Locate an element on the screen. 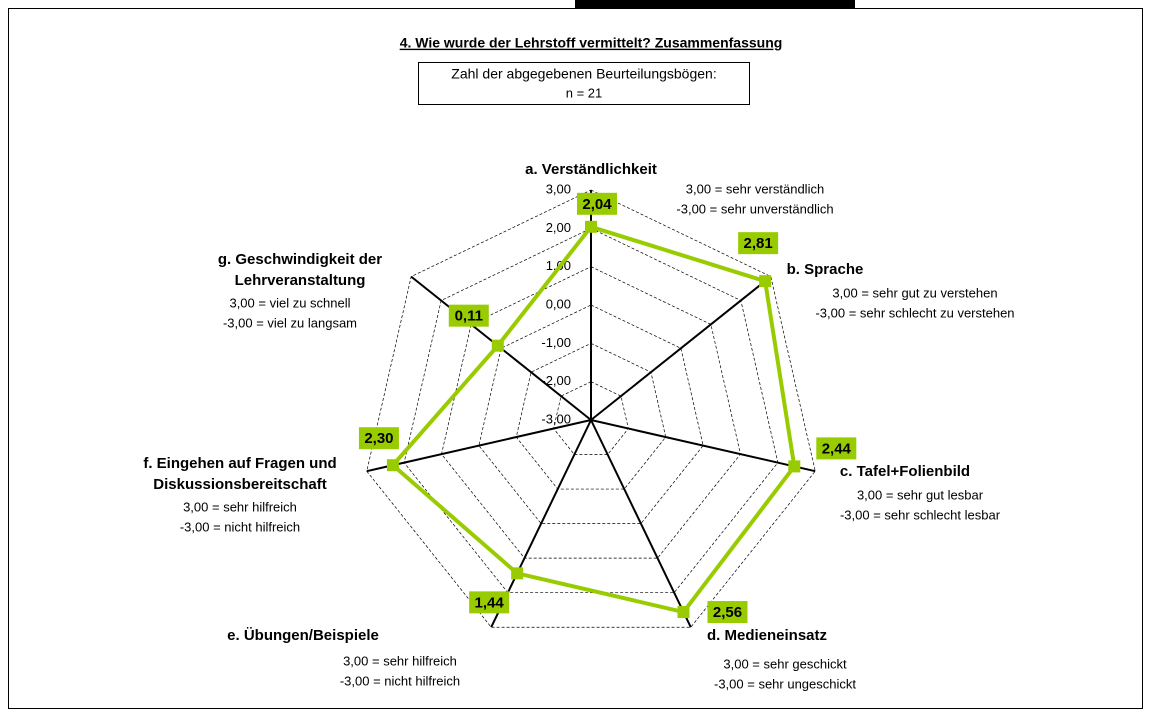 The height and width of the screenshot is (716, 1150). category-note: 3,00 = sehr geschickt is located at coordinates (785, 663).